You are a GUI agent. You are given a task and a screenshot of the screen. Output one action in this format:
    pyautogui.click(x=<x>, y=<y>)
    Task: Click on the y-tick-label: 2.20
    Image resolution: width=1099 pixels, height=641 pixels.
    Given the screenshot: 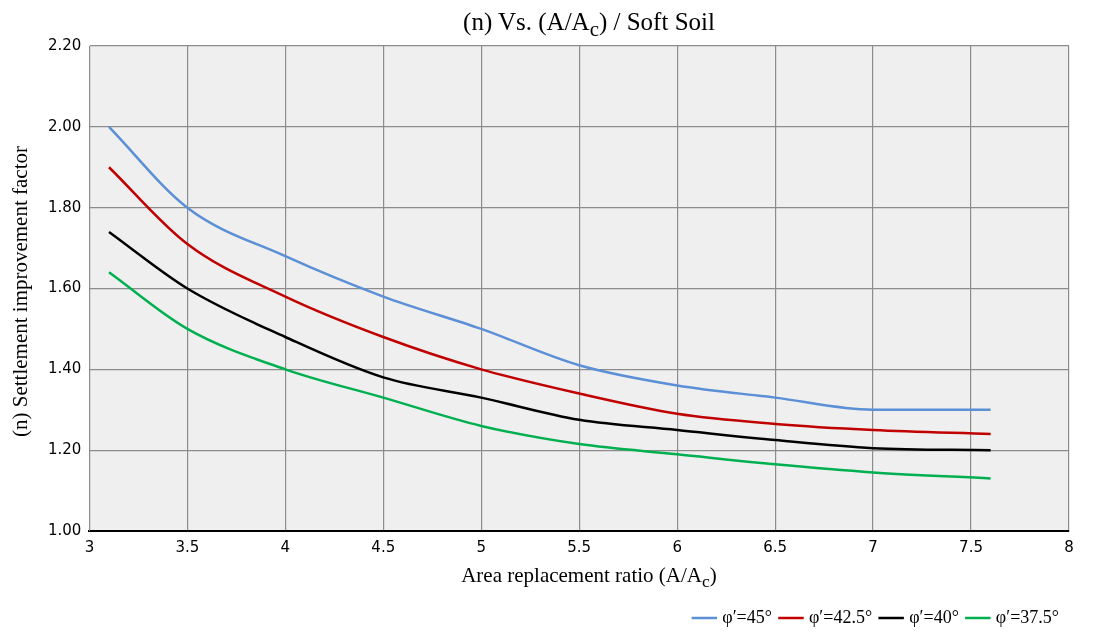 What is the action you would take?
    pyautogui.click(x=64, y=44)
    